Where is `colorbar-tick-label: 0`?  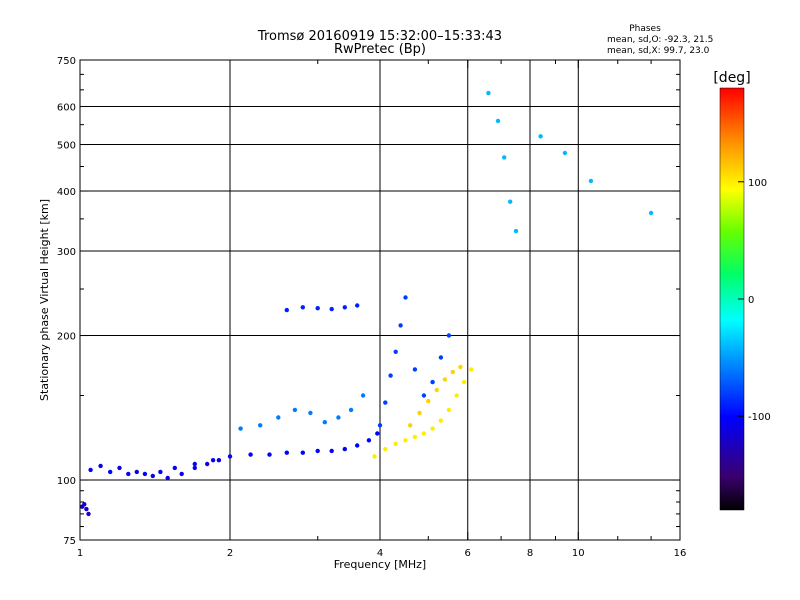 colorbar-tick-label: 0 is located at coordinates (751, 300).